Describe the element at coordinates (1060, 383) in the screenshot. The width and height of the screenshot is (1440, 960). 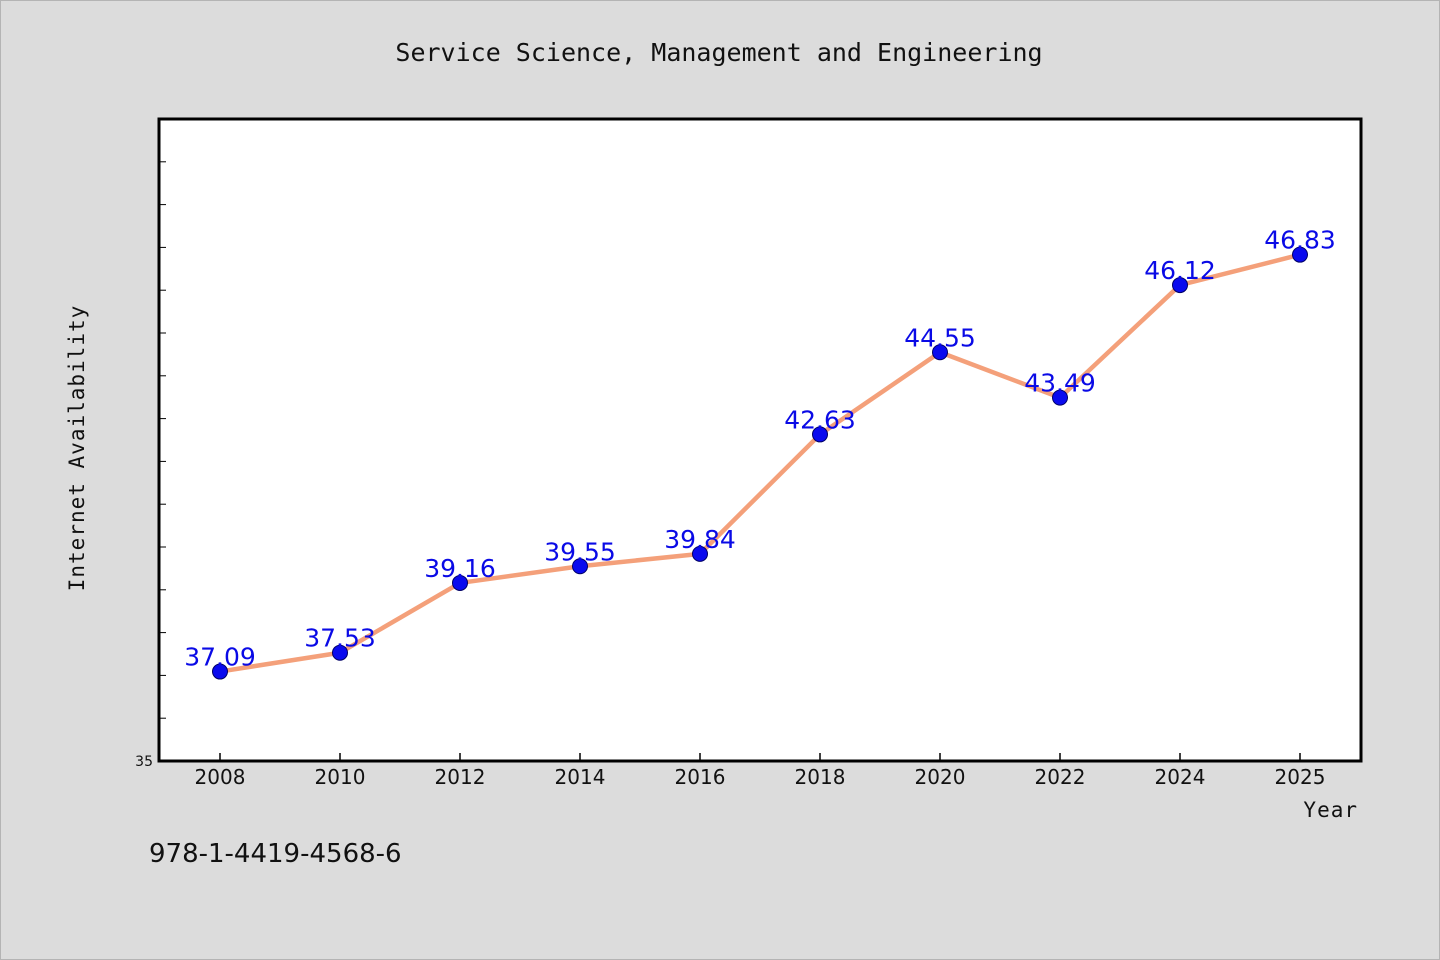
I see `data-label-2022: 43.49` at that location.